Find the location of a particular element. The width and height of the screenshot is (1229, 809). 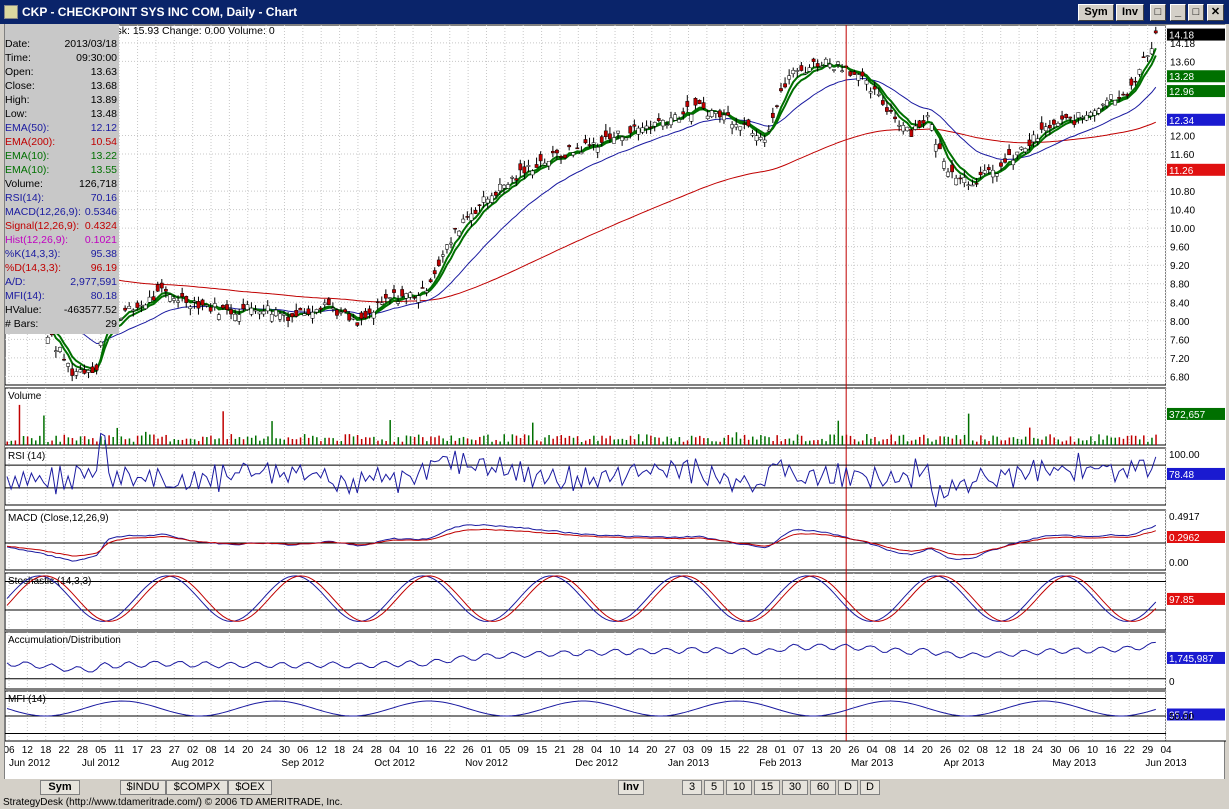

info-value: 13.63 is located at coordinates (103, 72).